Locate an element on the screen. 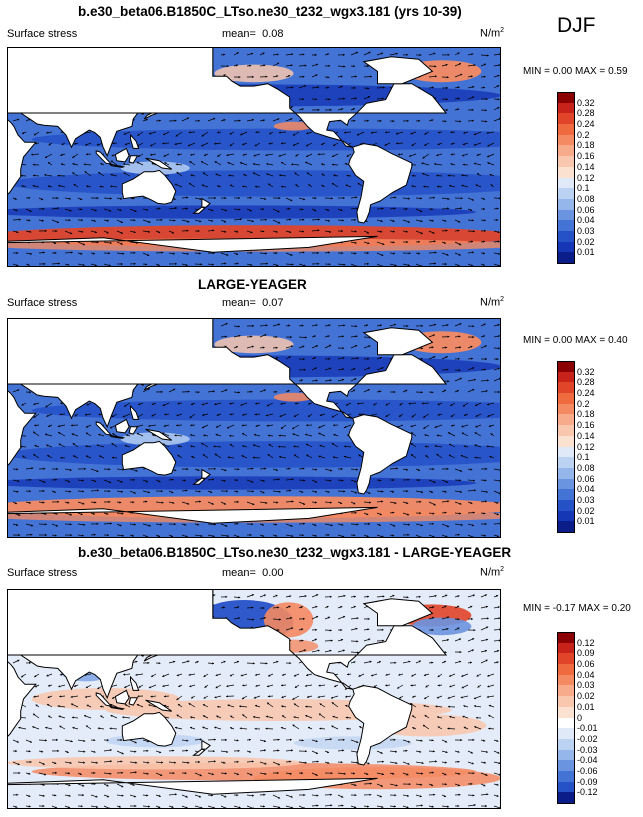 This screenshot has width=643, height=817. colorbar-level-label: 0.2 is located at coordinates (583, 134).